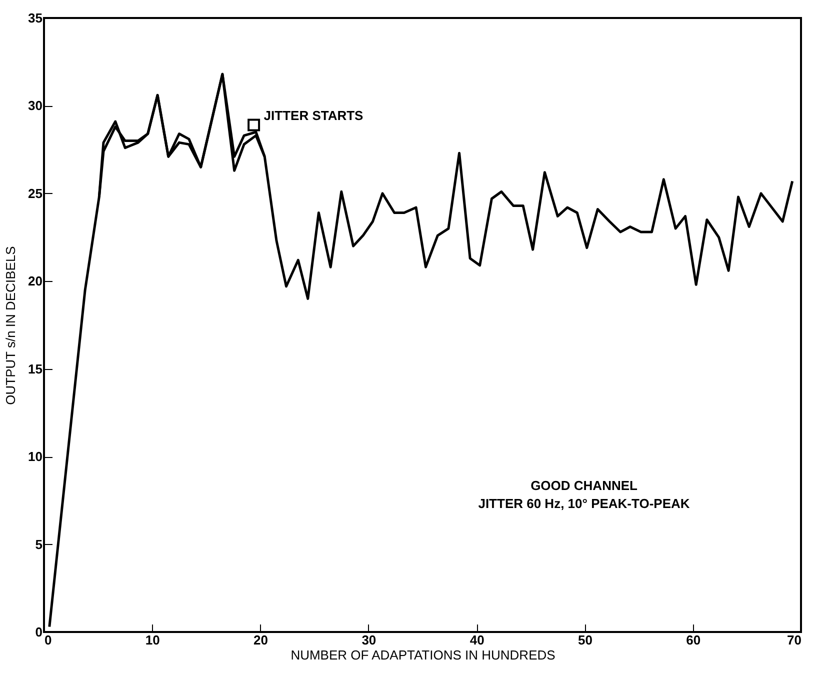  What do you see at coordinates (152, 640) in the screenshot?
I see `x-tick-label: 10` at bounding box center [152, 640].